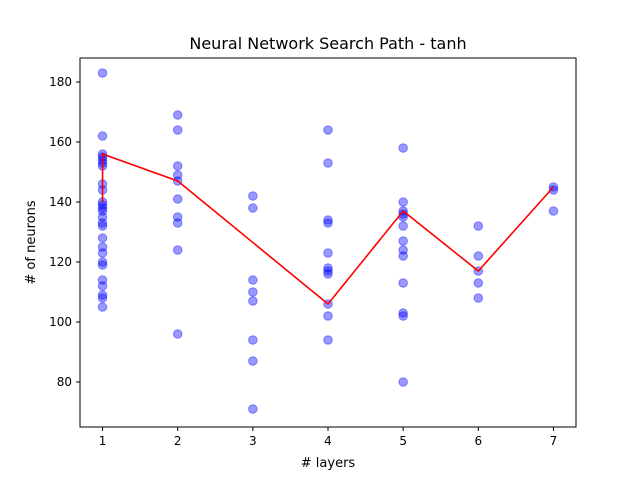 This screenshot has height=484, width=640. What do you see at coordinates (64, 232) in the screenshot?
I see `y-axis-ticks: 80 100 120 140 160 180` at bounding box center [64, 232].